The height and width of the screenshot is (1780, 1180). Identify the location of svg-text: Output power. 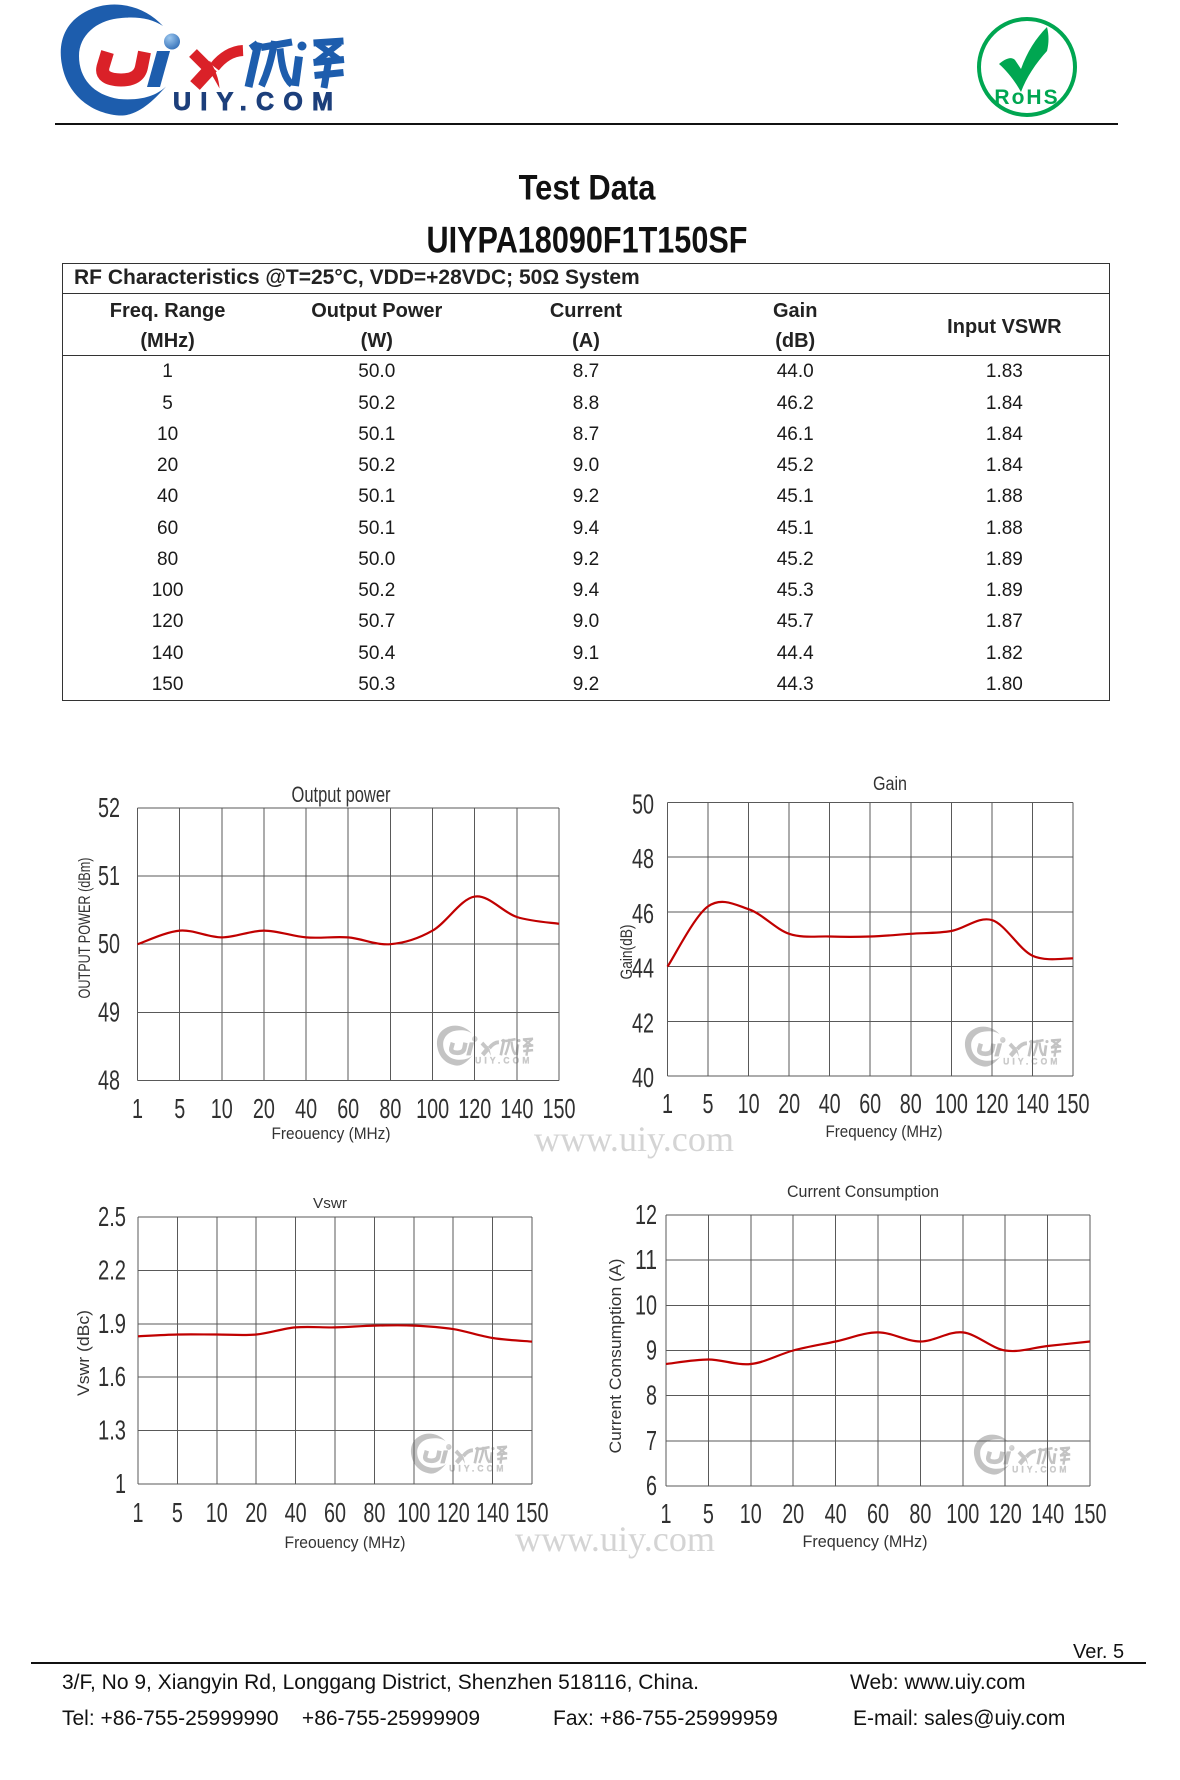
(341, 794).